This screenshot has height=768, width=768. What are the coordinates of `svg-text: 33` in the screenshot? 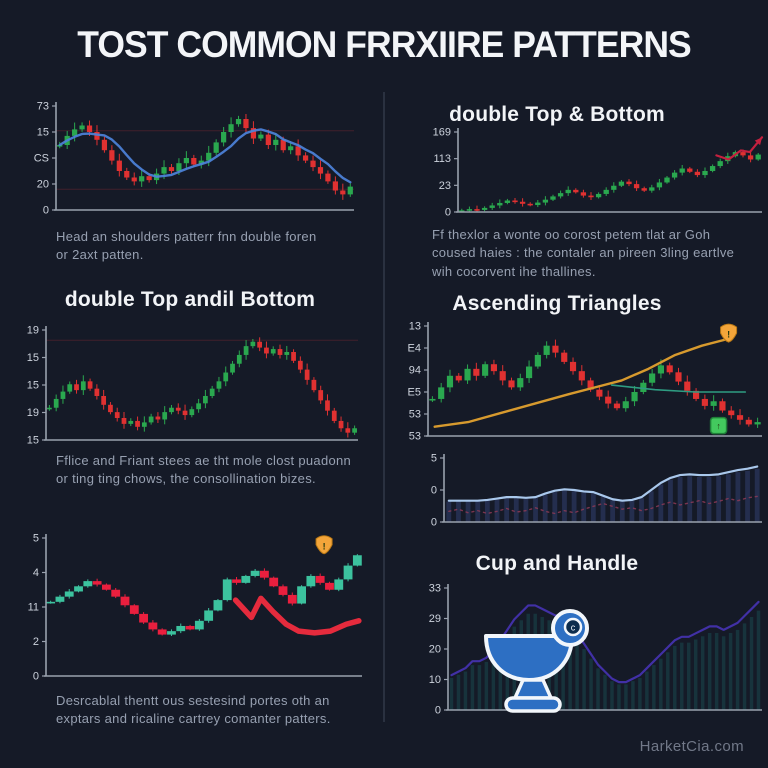 It's located at (435, 589).